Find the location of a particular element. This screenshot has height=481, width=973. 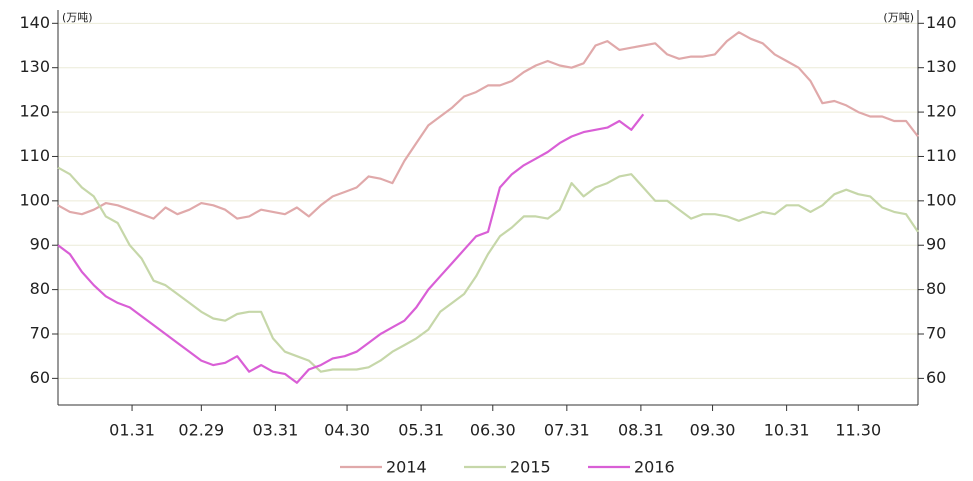

legend-label: 2014 is located at coordinates (406, 467).